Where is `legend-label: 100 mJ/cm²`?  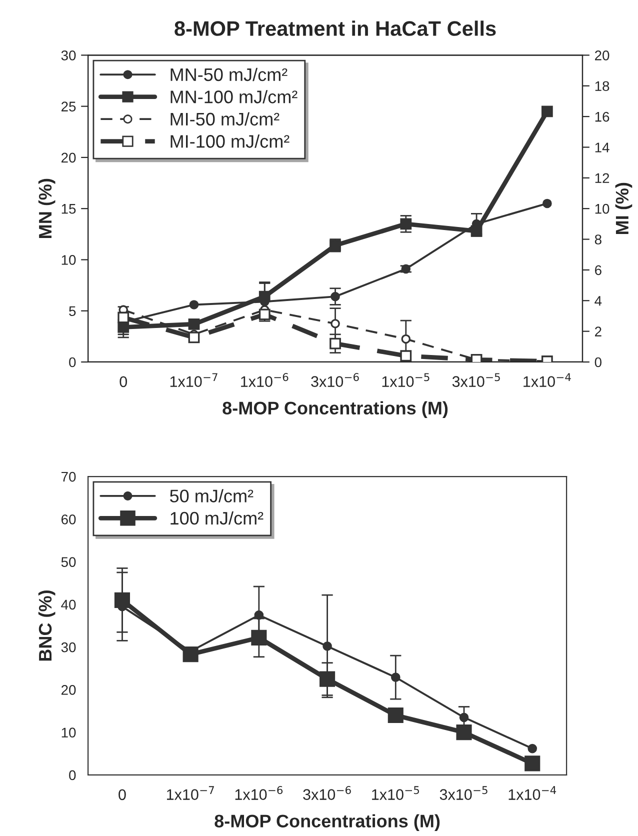 legend-label: 100 mJ/cm² is located at coordinates (217, 518).